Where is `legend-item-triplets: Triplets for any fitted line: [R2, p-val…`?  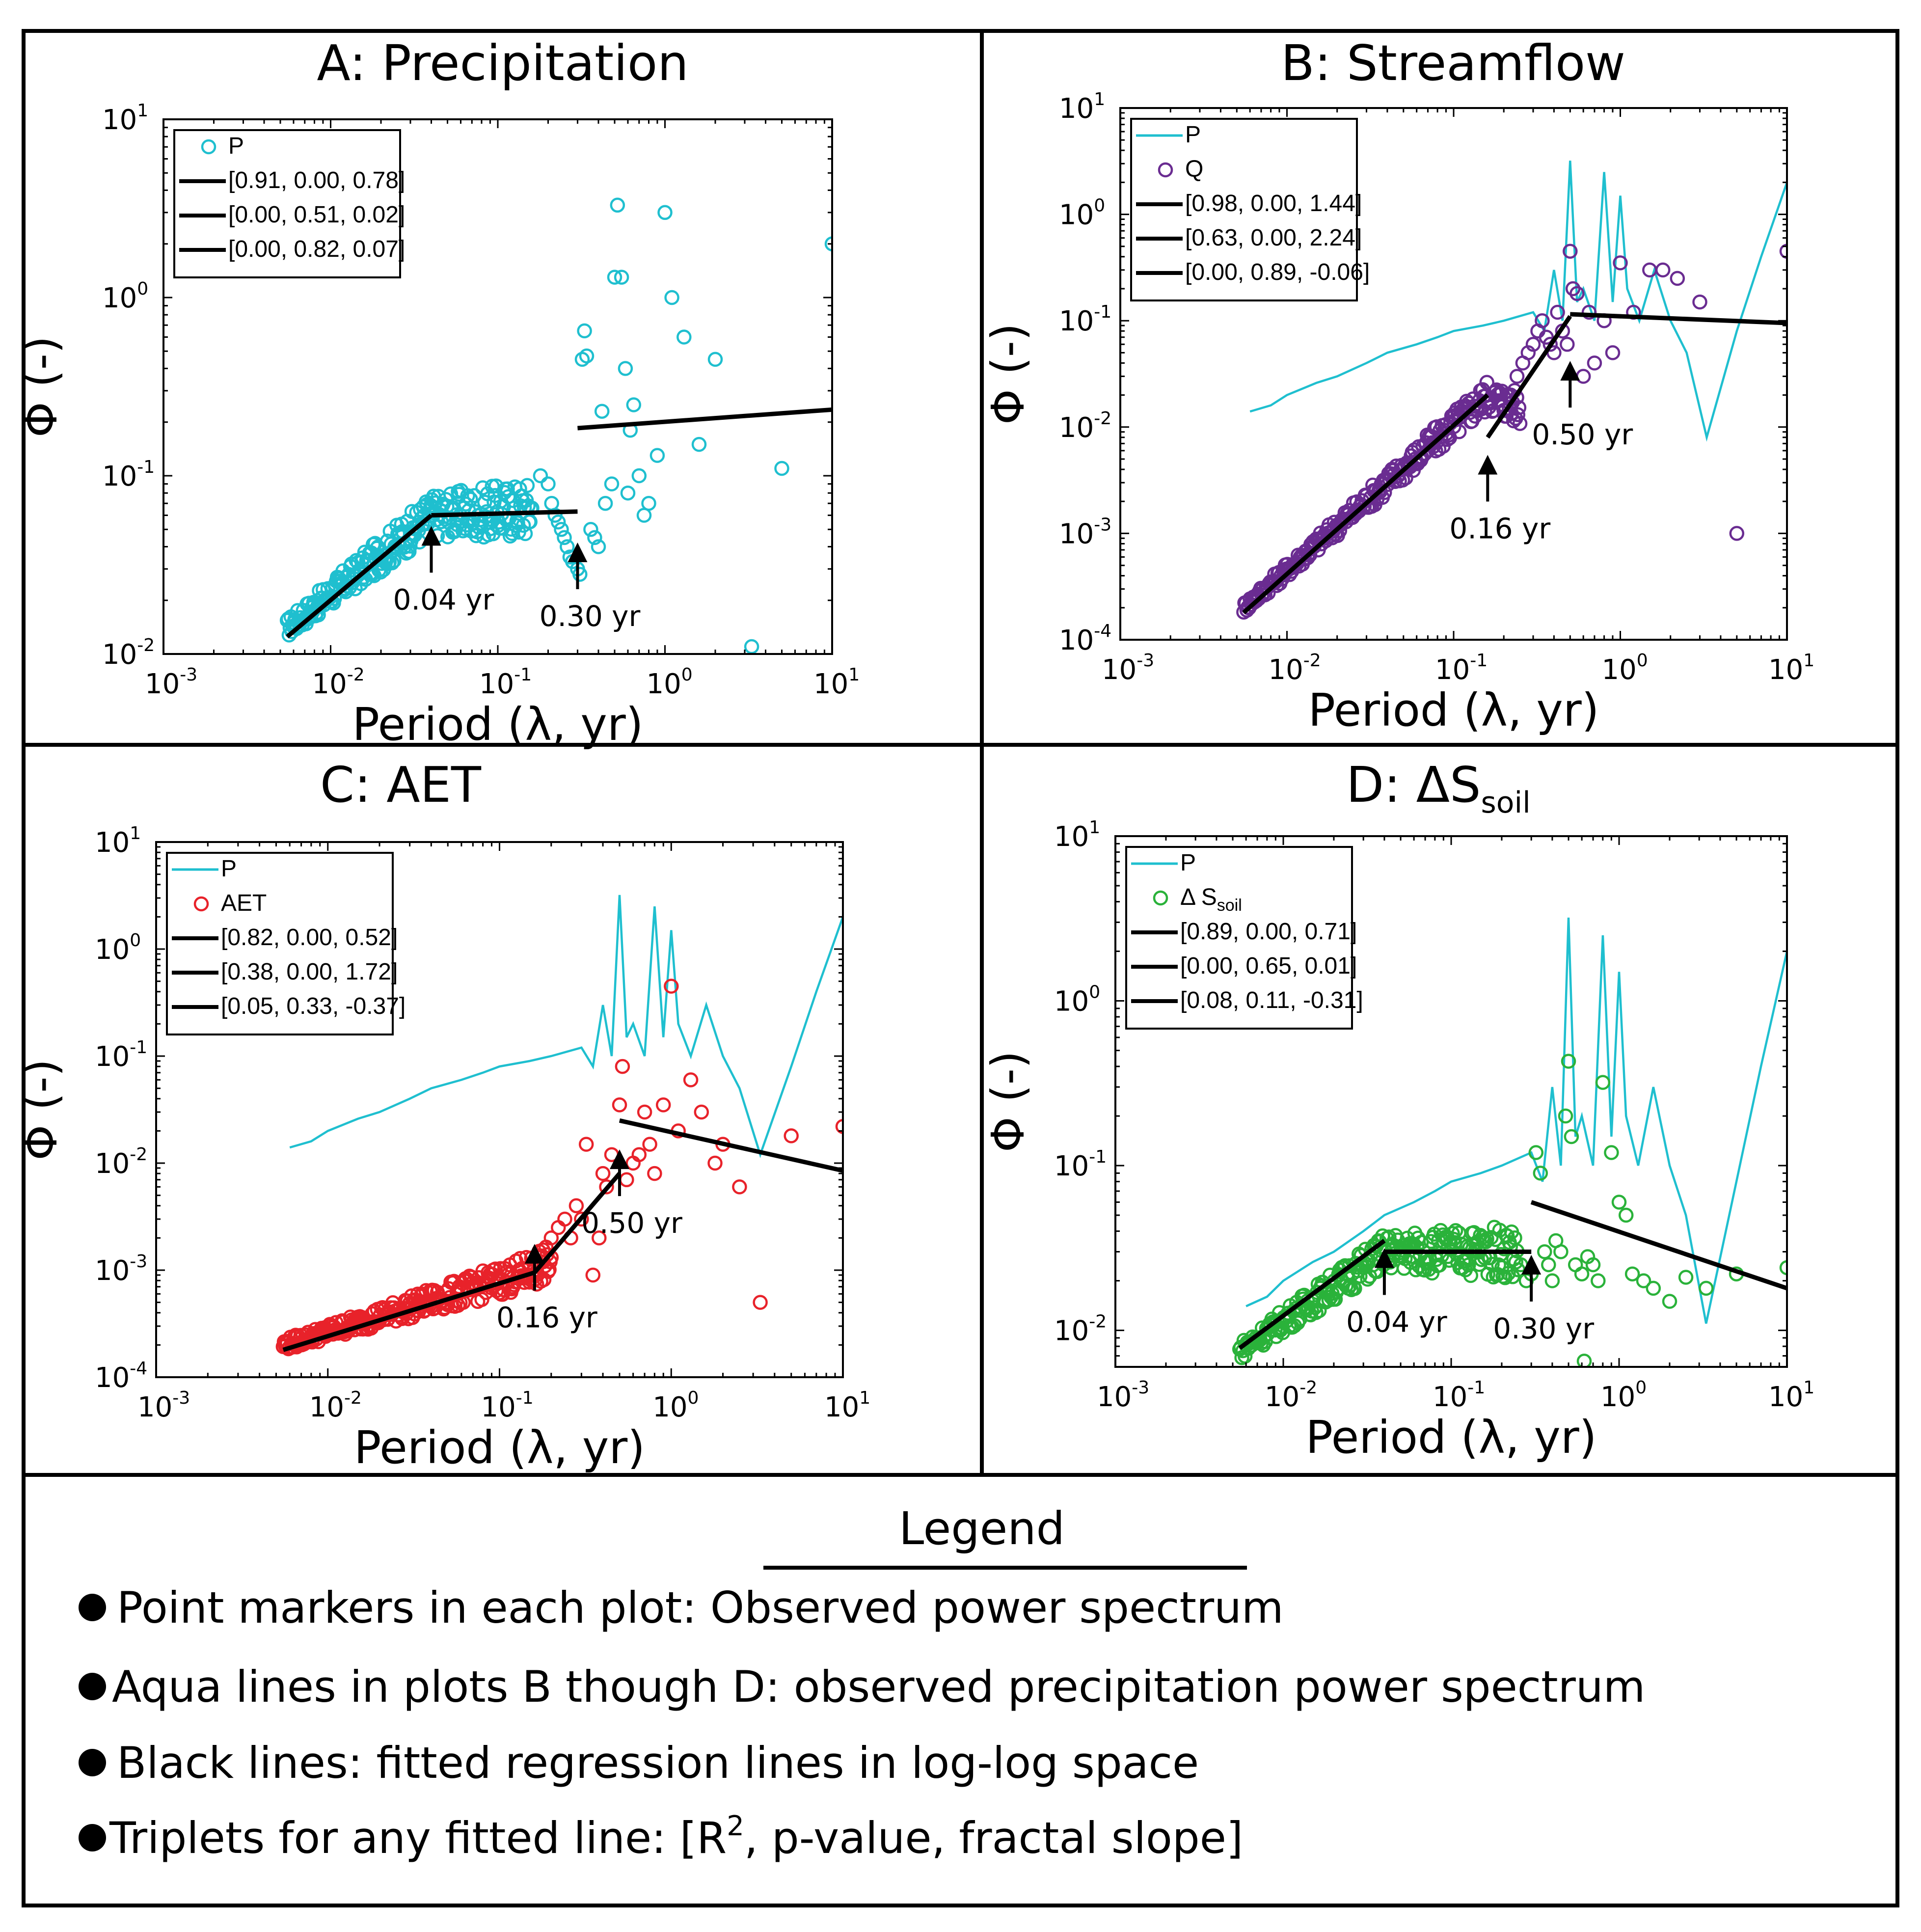
legend-item-triplets: Triplets for any fitted line: [R2, p-val… is located at coordinates (676, 1836).